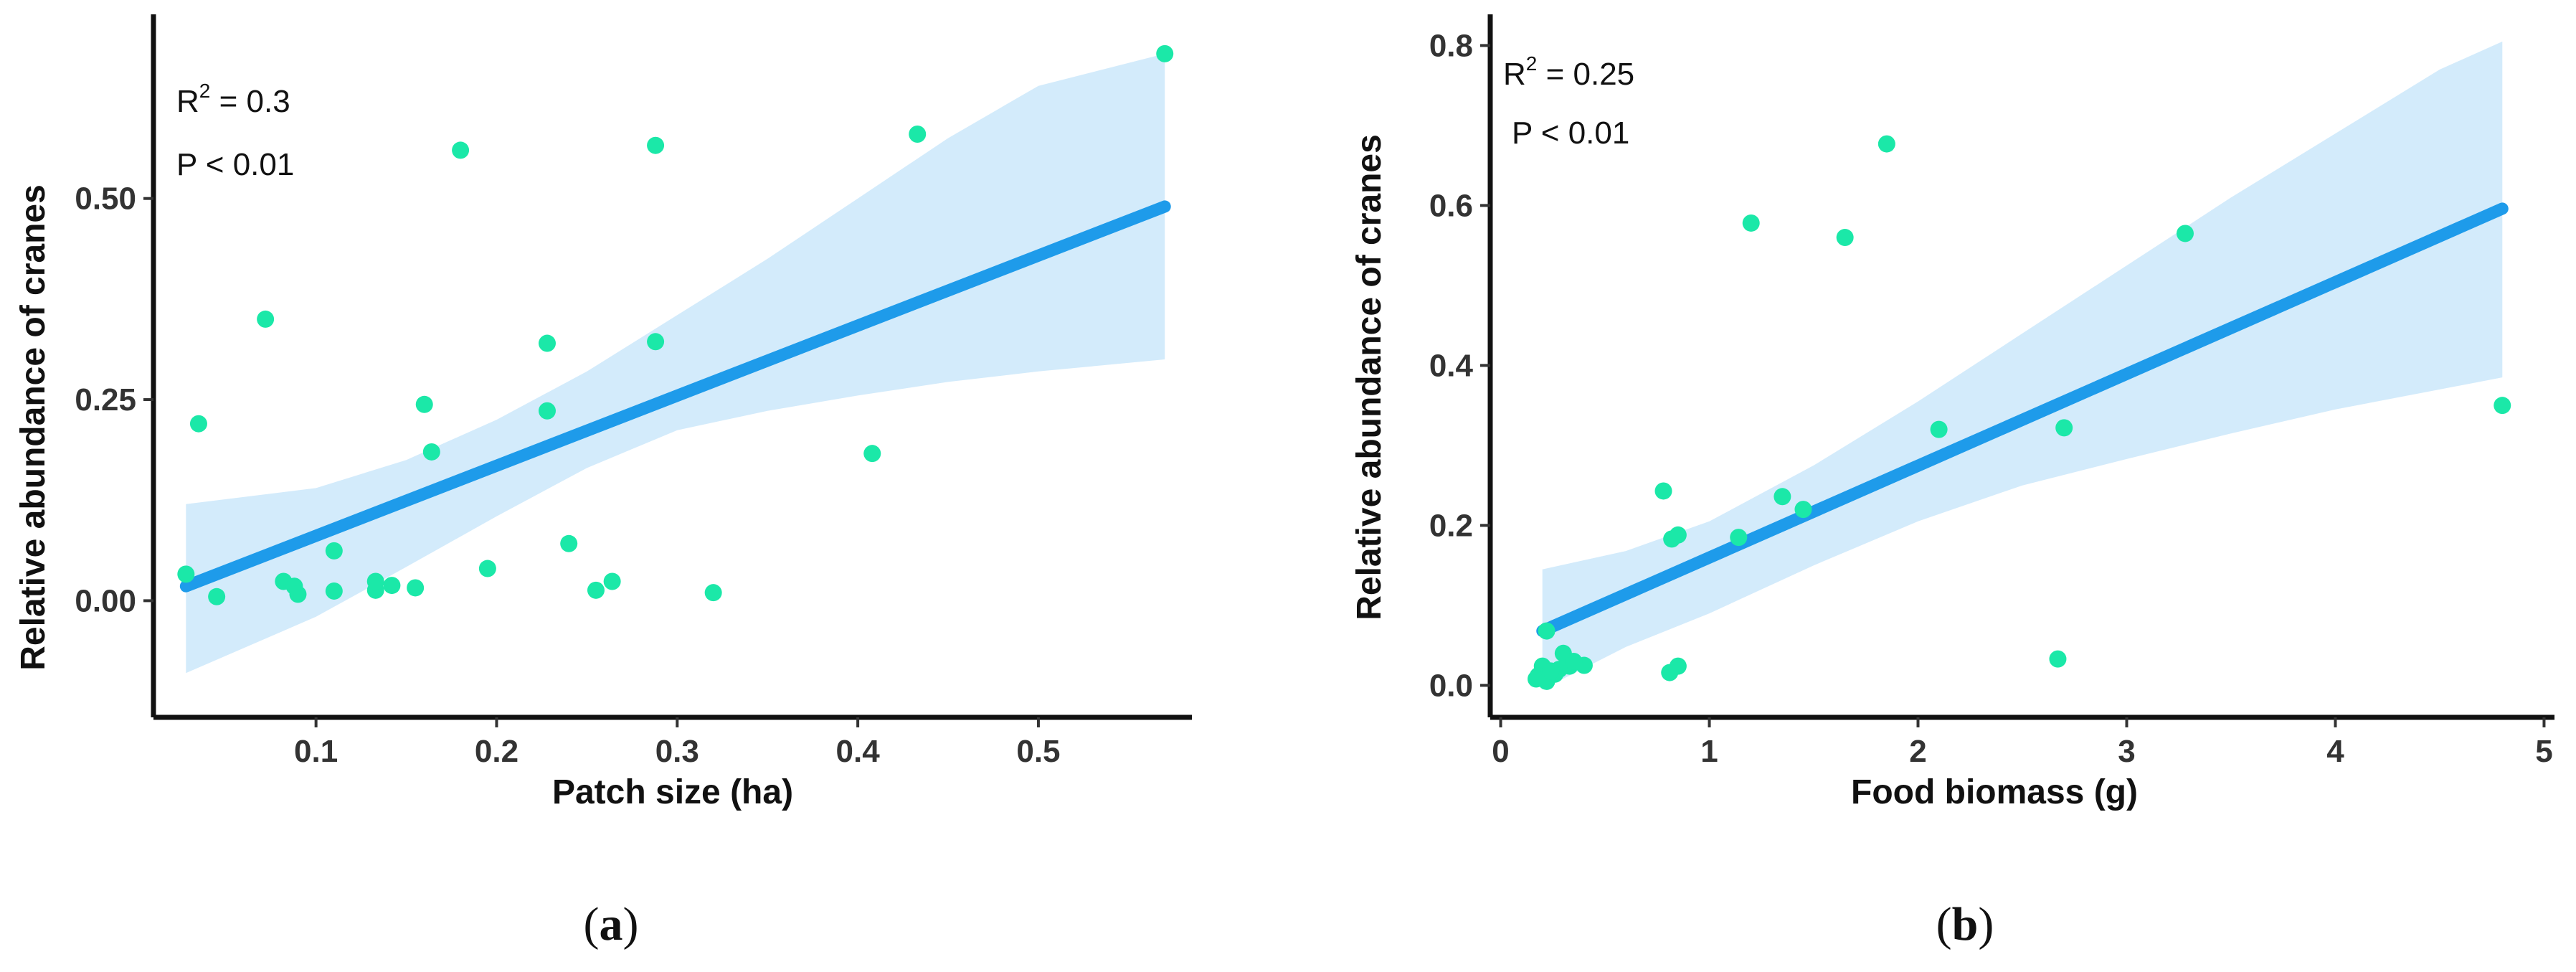 The height and width of the screenshot is (972, 2576). I want to click on y-tick-label: 0.4, so click(1451, 365).